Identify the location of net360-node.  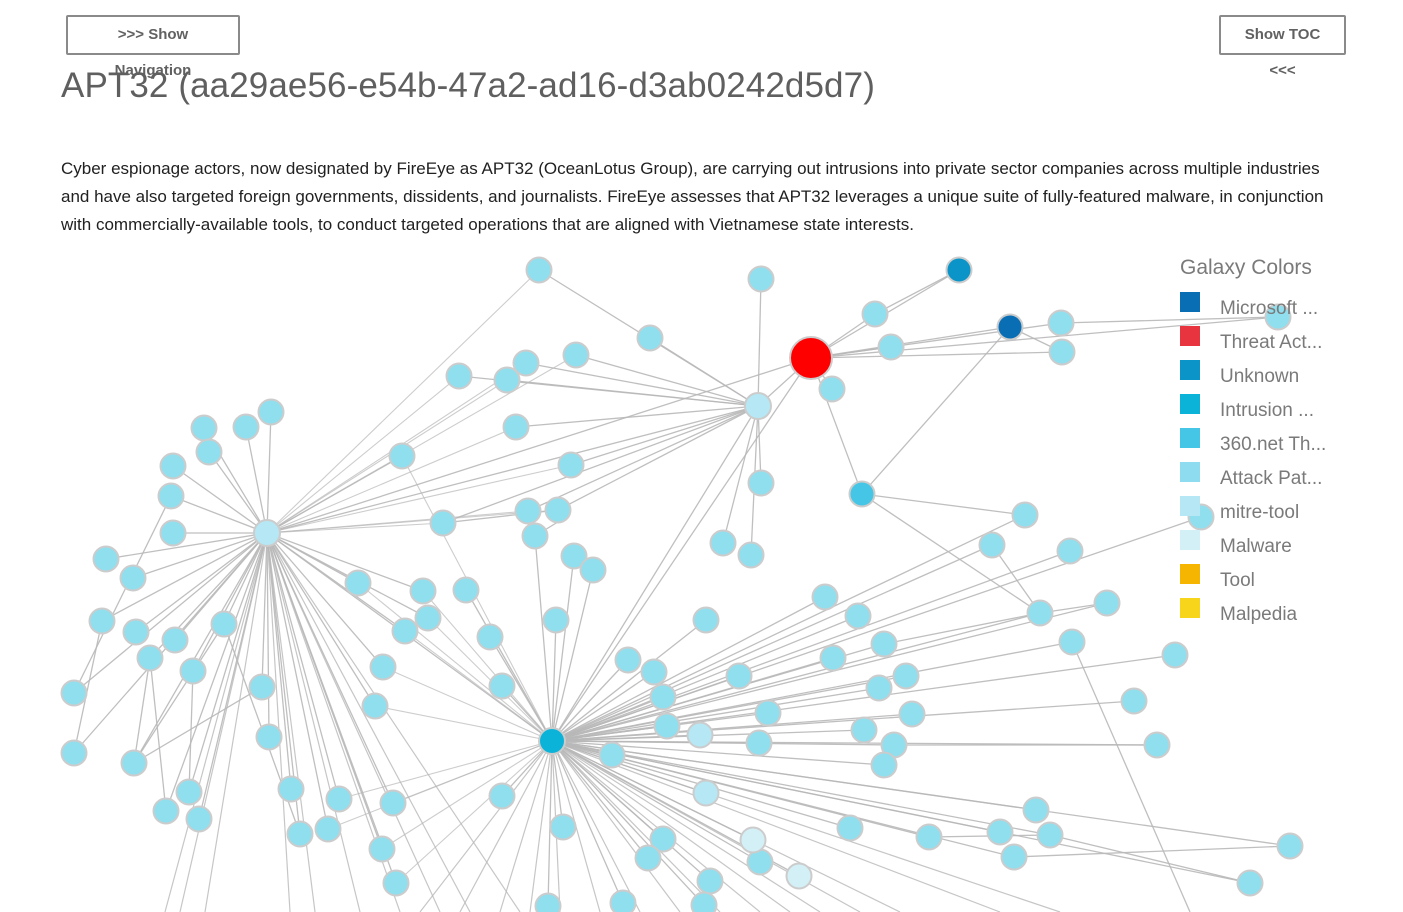
(862, 494).